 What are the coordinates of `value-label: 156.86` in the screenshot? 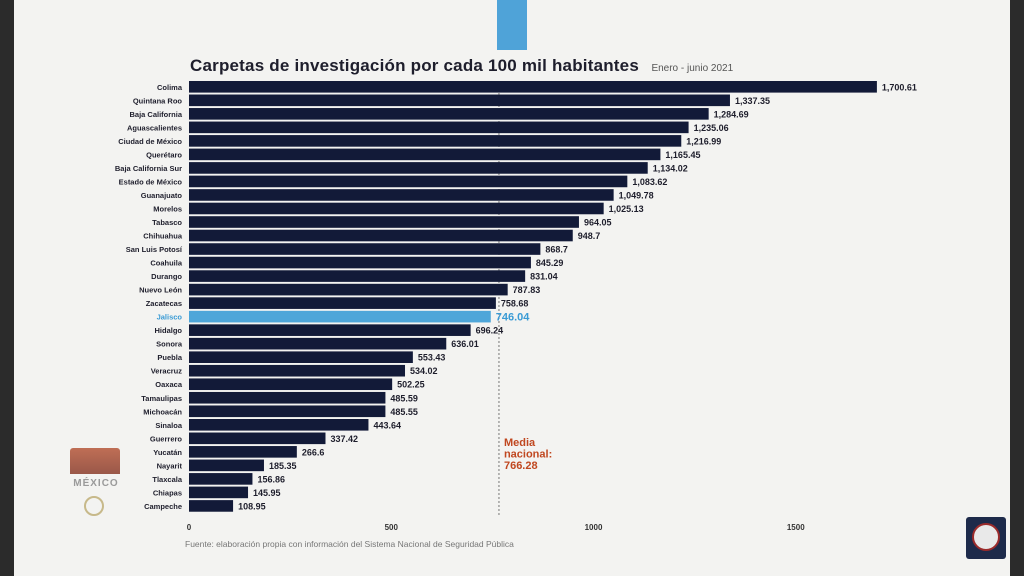 It's located at (271, 479).